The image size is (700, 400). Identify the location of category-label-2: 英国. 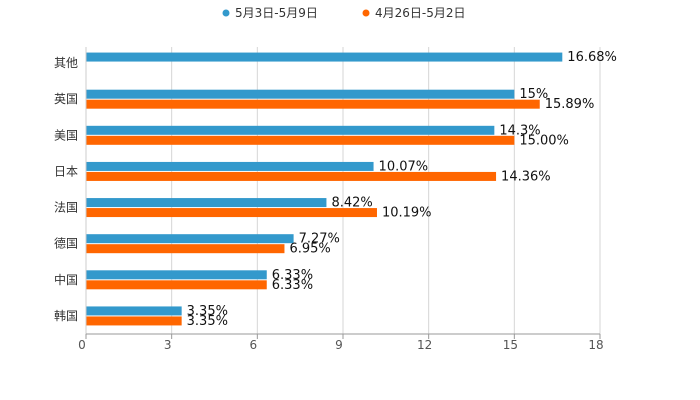
(66, 99).